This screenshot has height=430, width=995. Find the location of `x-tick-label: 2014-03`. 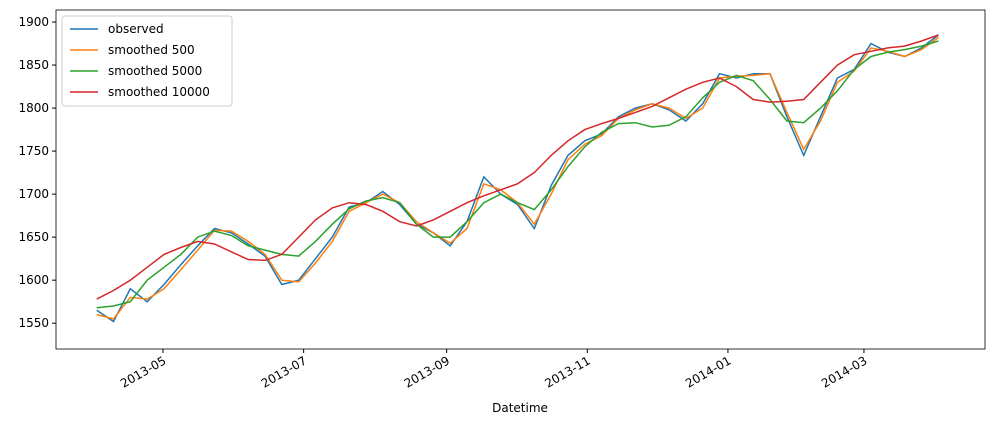

x-tick-label: 2014-03 is located at coordinates (844, 371).